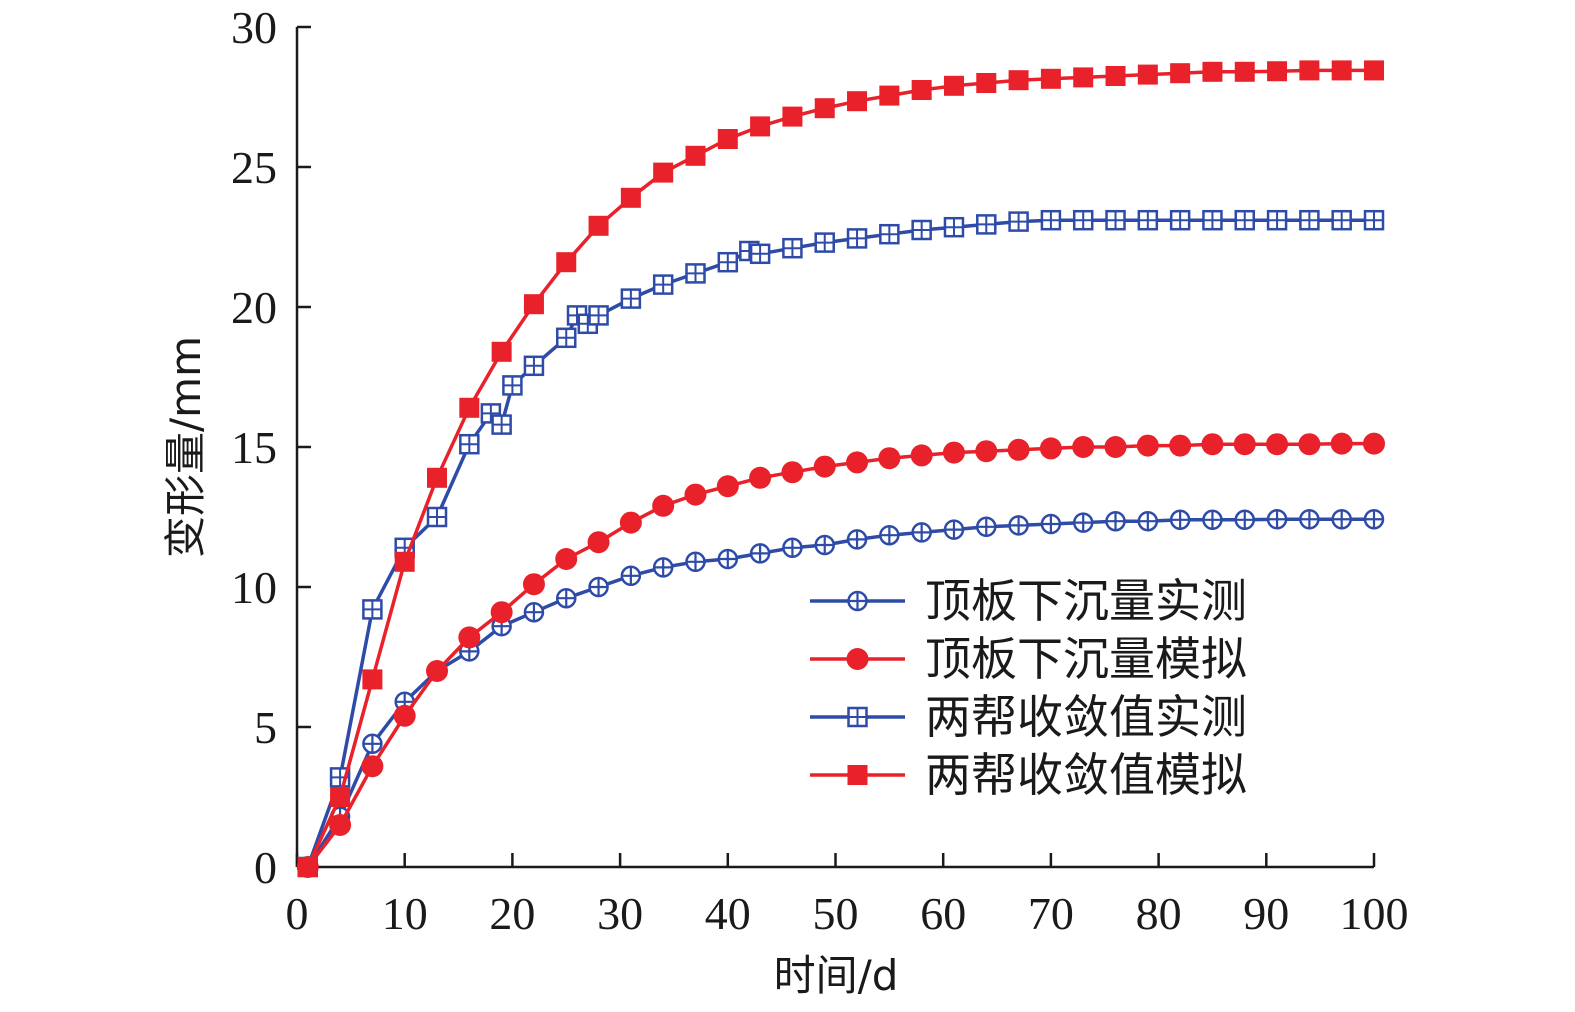 Image resolution: width=1575 pixels, height=1012 pixels. What do you see at coordinates (1028, 717) in the screenshot?
I see `legend-item-3: 两帮收敛值实测` at bounding box center [1028, 717].